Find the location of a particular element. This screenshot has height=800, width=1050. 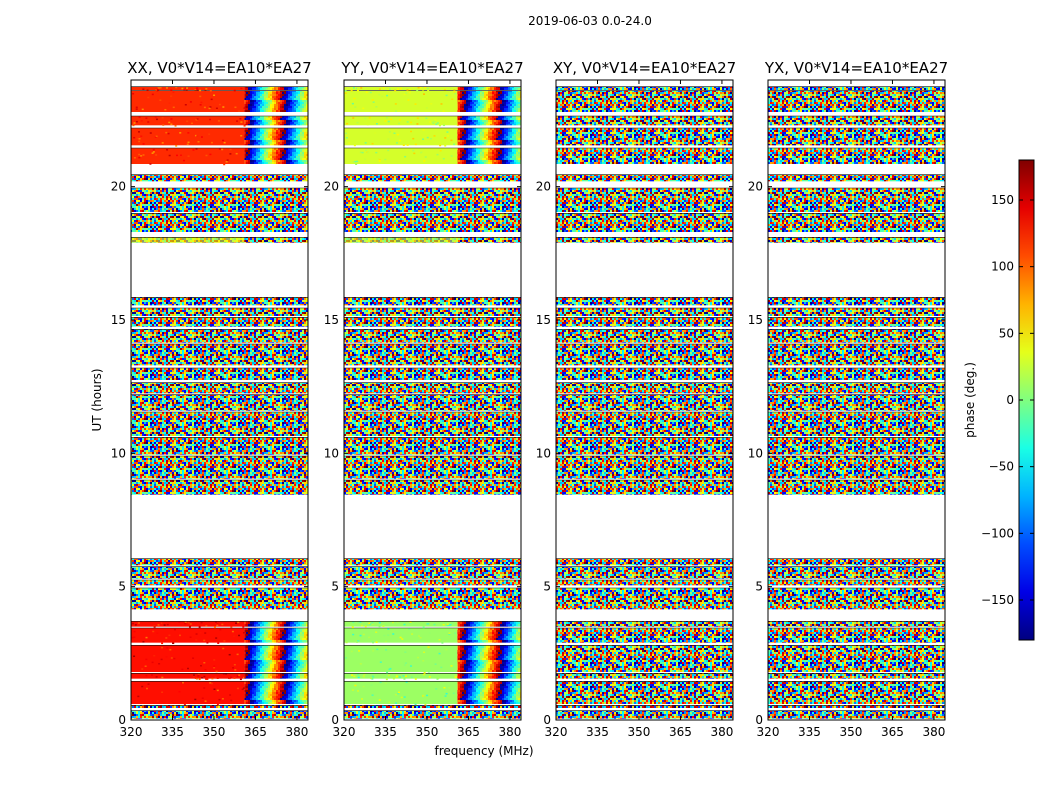

colorbar-tick-label: 150 is located at coordinates (1002, 200).